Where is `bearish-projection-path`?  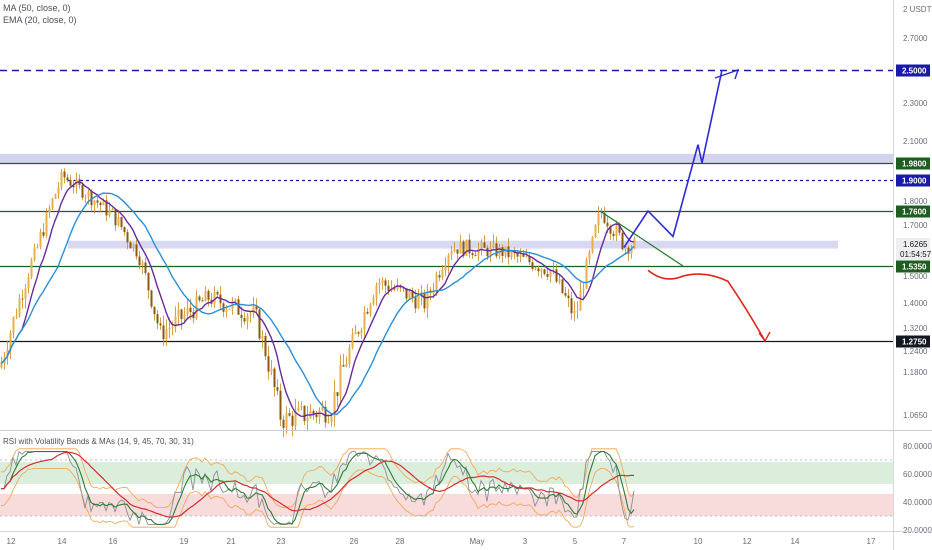
bearish-projection-path is located at coordinates (706, 305).